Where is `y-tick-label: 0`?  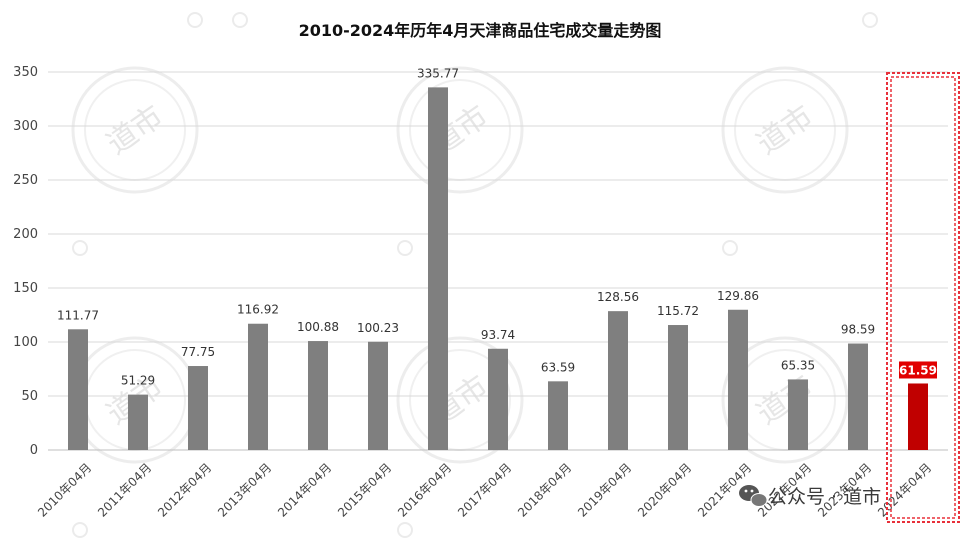 y-tick-label: 0 is located at coordinates (34, 450).